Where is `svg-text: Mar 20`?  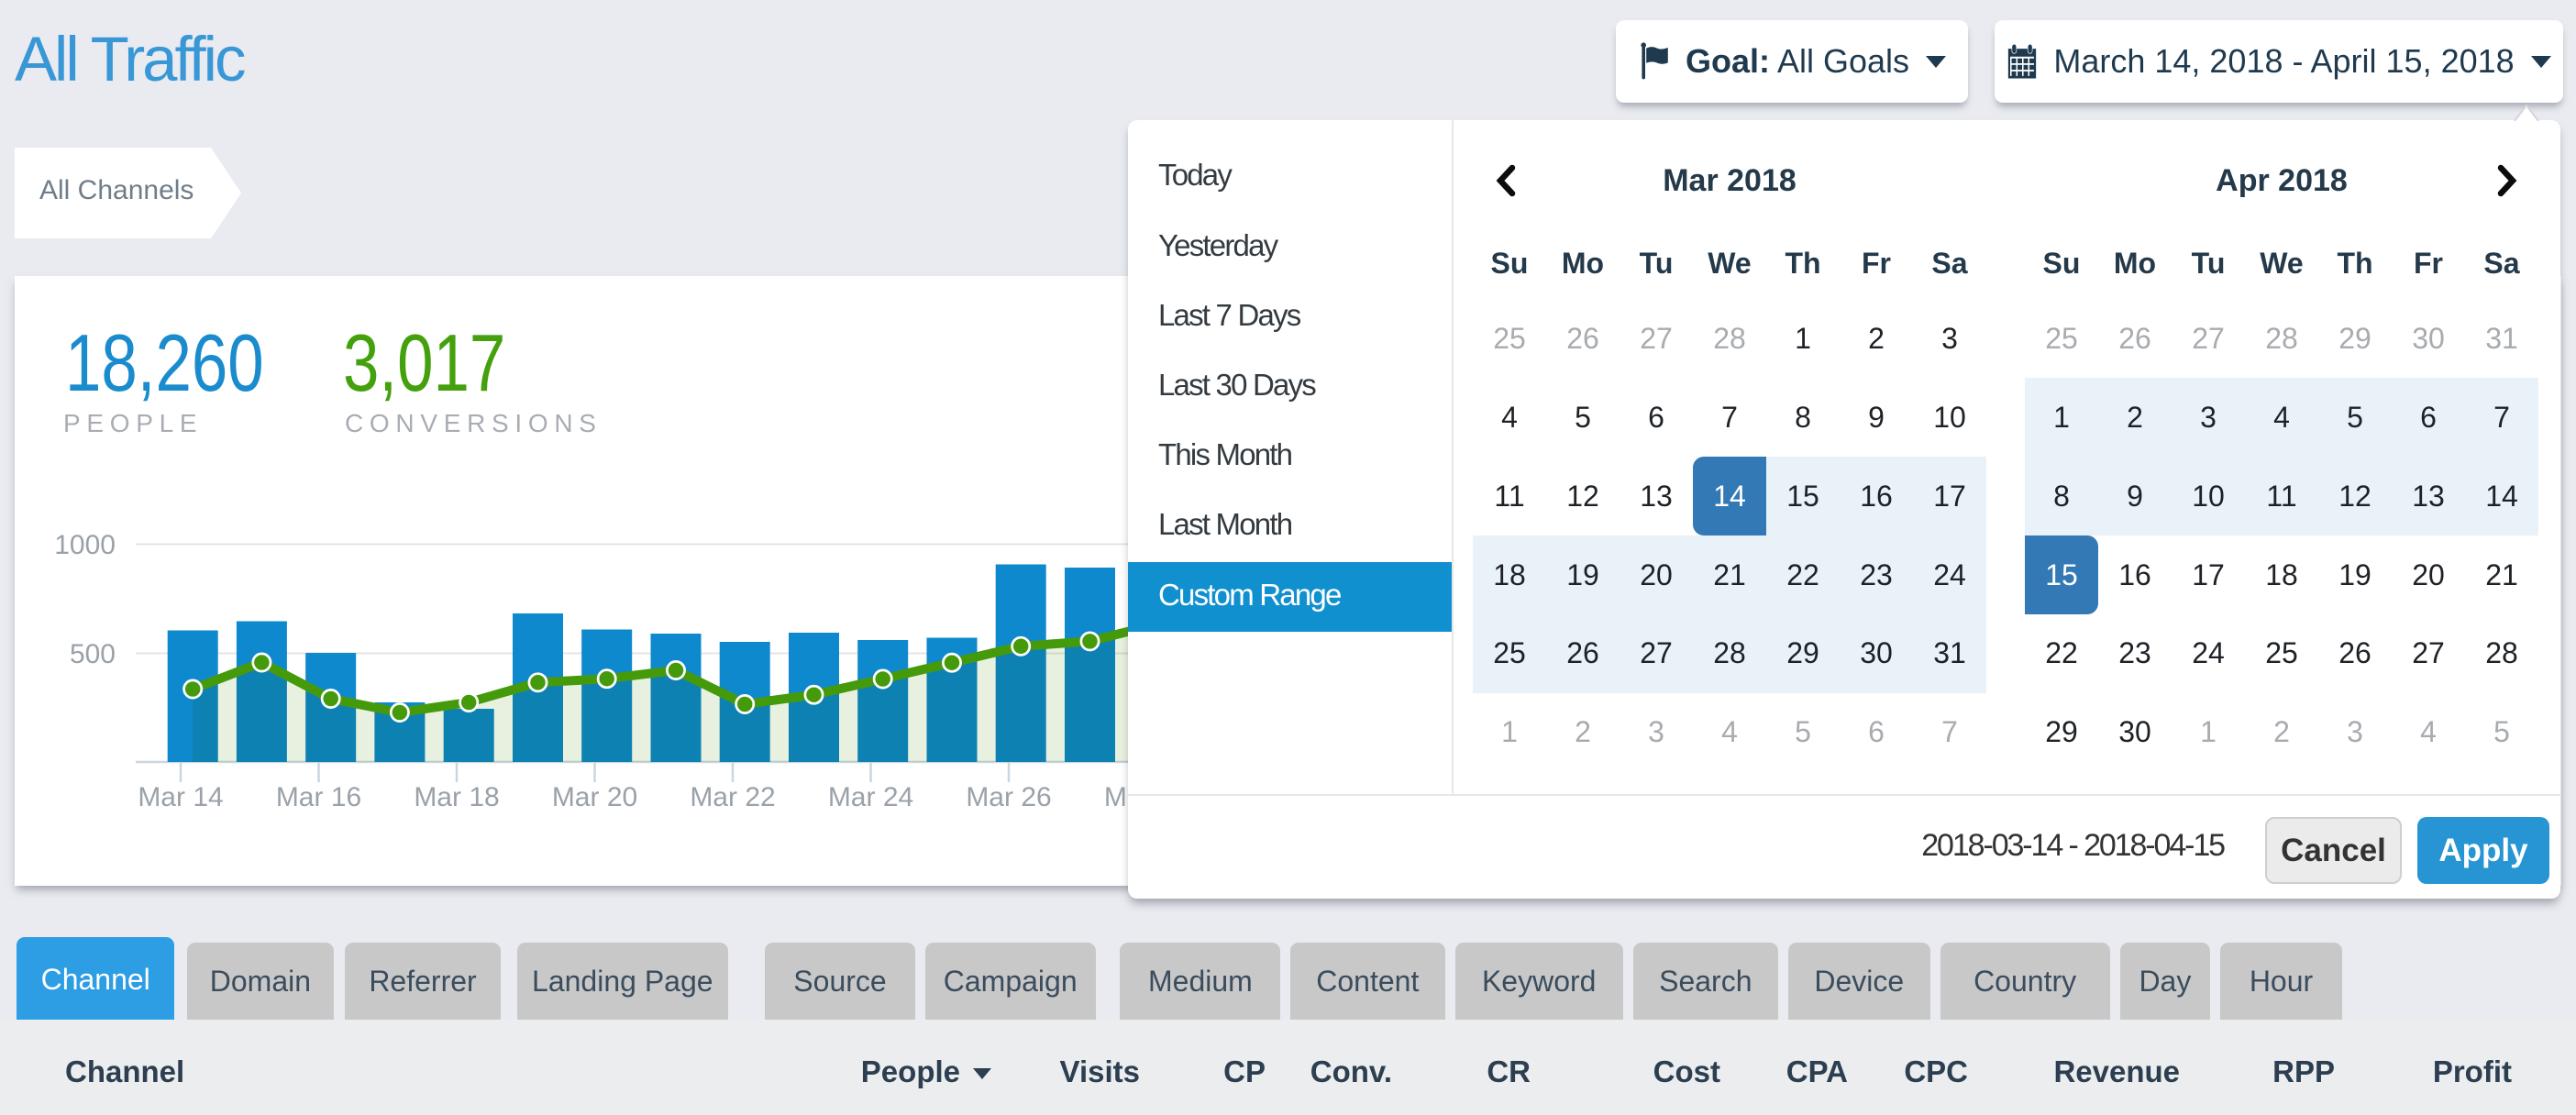
svg-text: Mar 20 is located at coordinates (594, 797).